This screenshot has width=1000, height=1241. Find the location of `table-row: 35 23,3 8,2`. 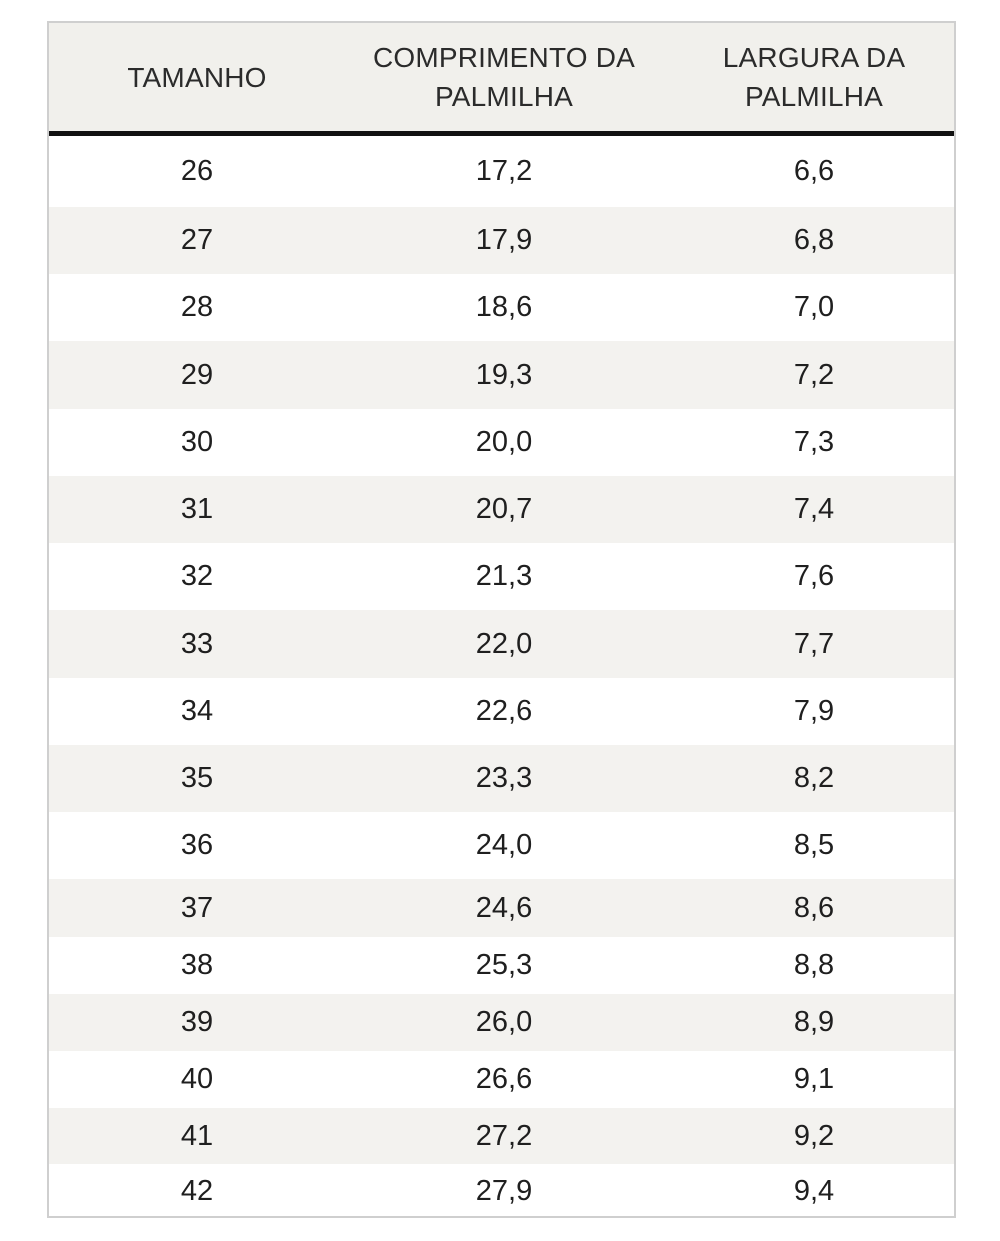

table-row: 35 23,3 8,2 is located at coordinates (501, 778).